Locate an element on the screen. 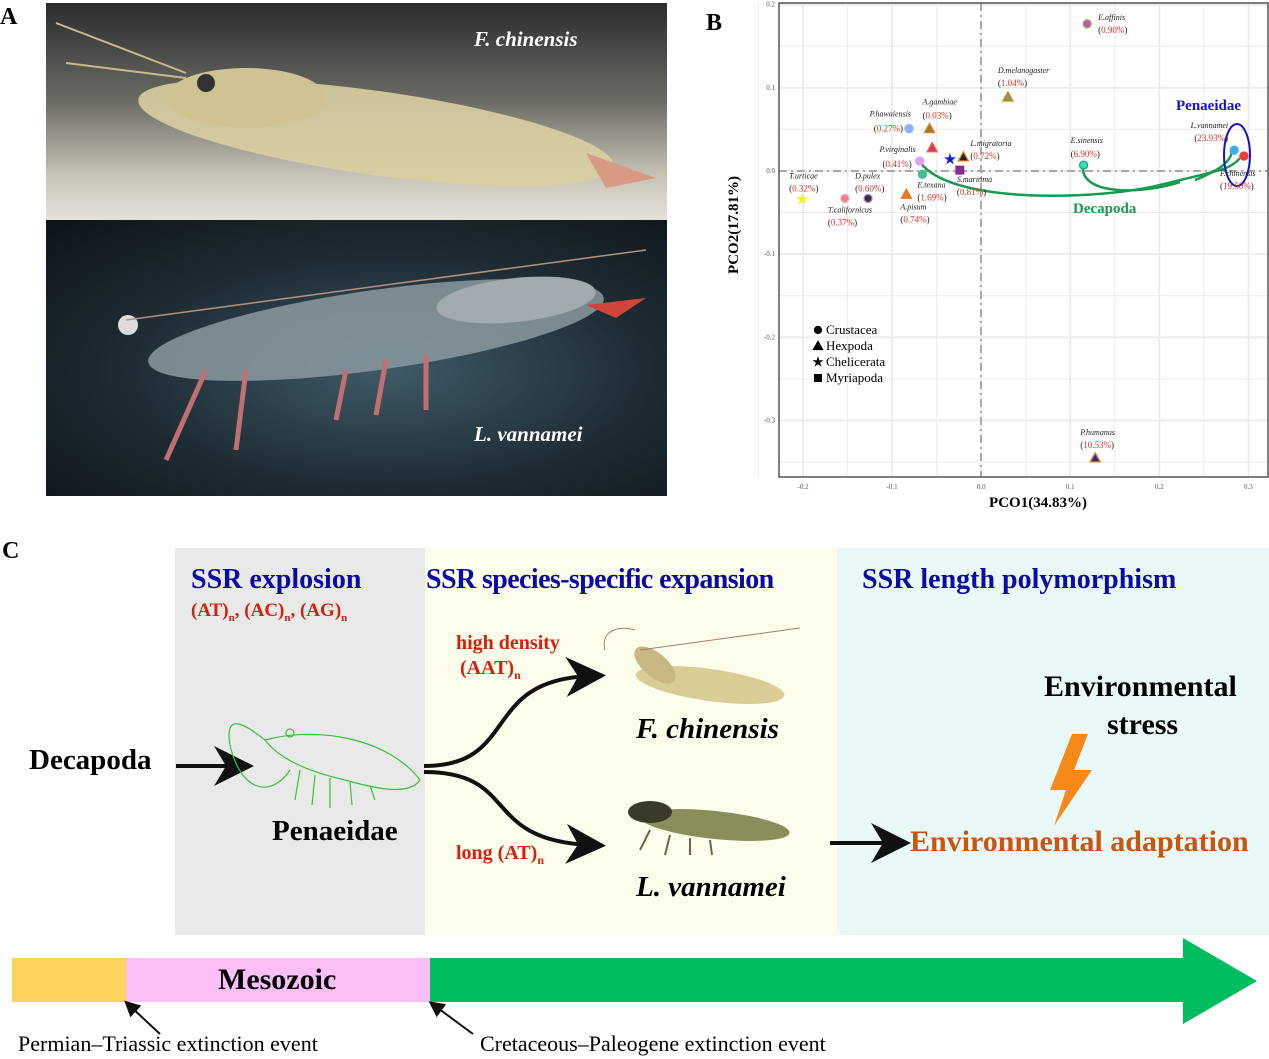 Image resolution: width=1269 pixels, height=1059 pixels. y-tick-label: -0.1 is located at coordinates (770, 254).